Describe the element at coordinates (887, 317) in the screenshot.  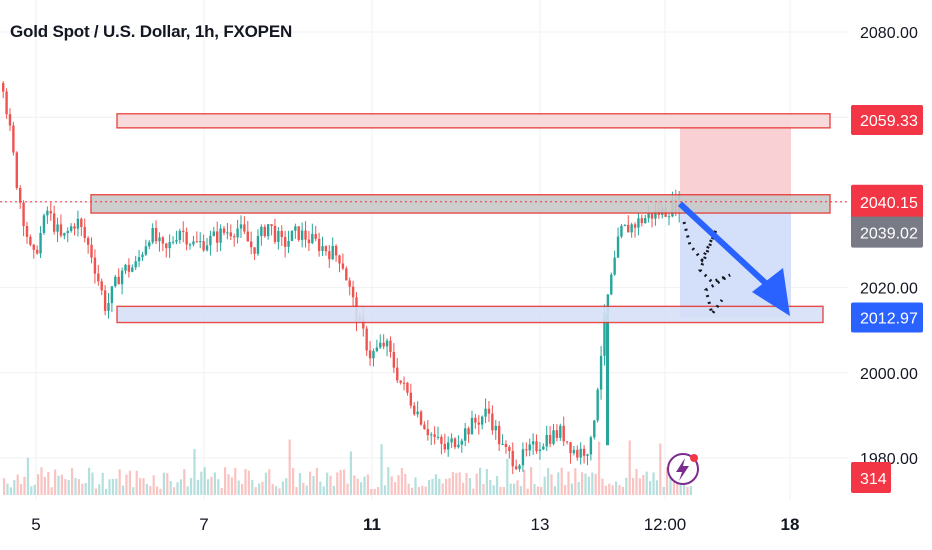
I see `target-price-tag` at that location.